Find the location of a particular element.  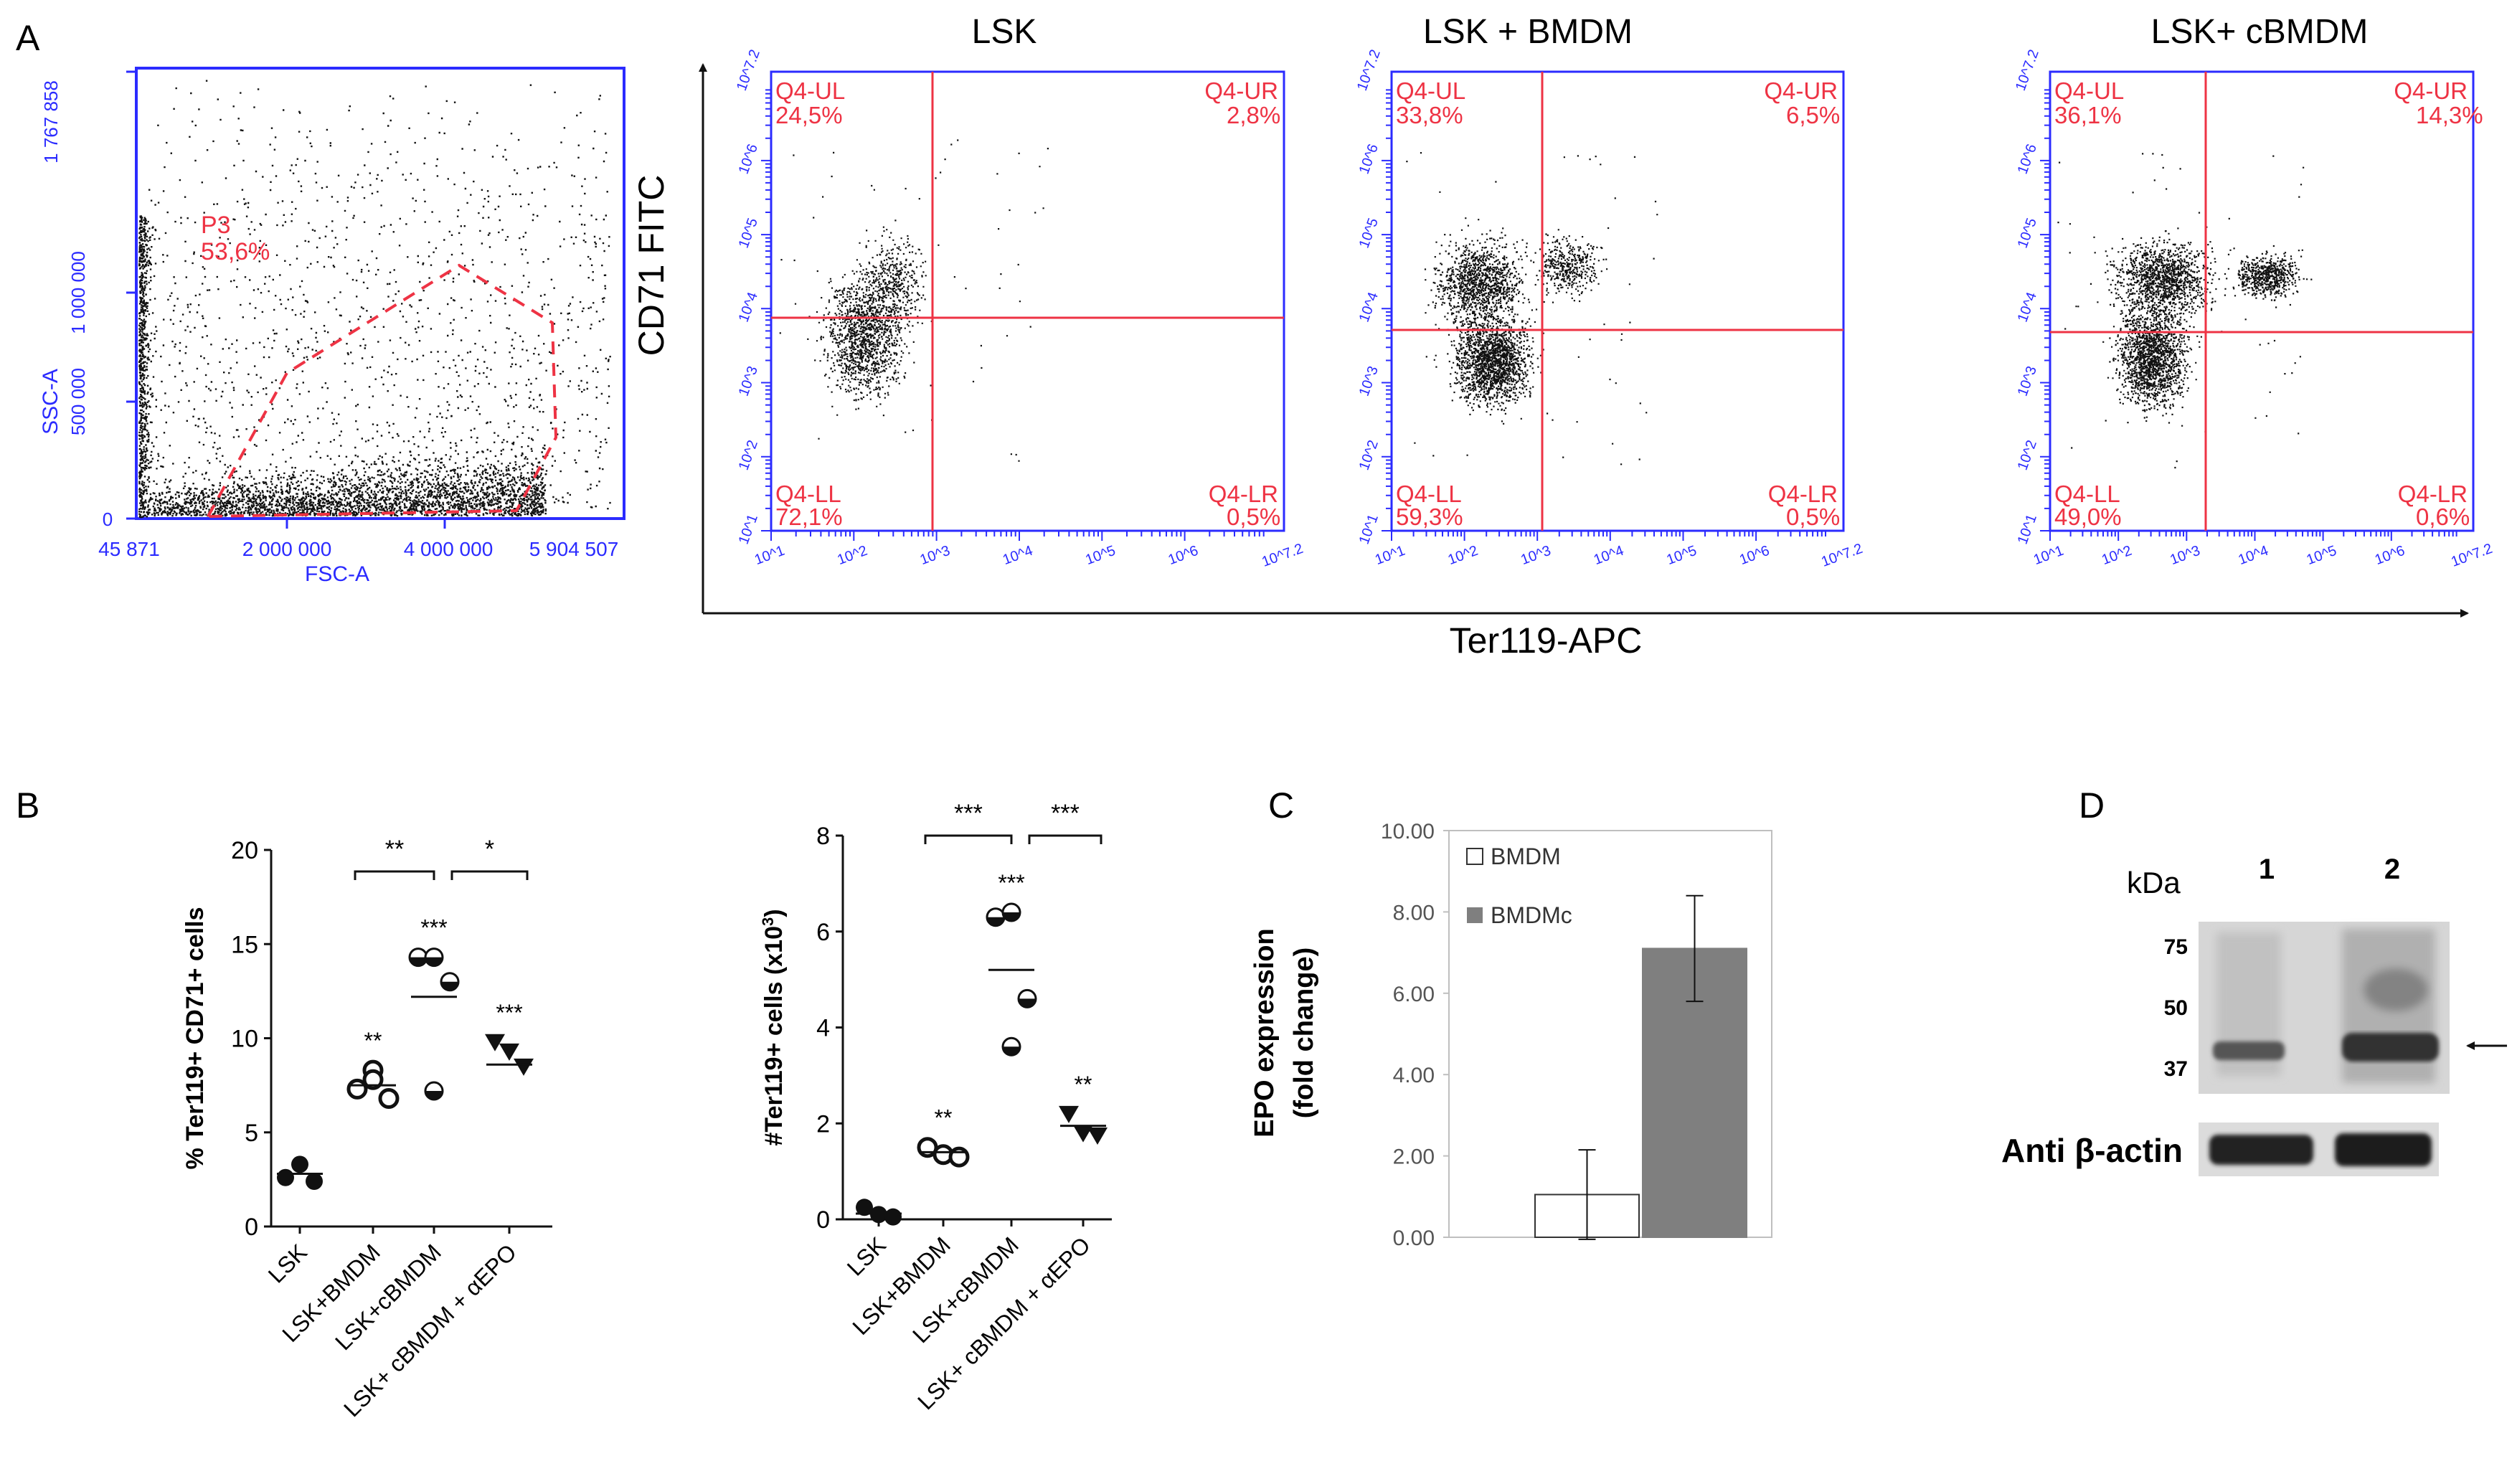

flow-xtick: 10^6 is located at coordinates (2390, 555).